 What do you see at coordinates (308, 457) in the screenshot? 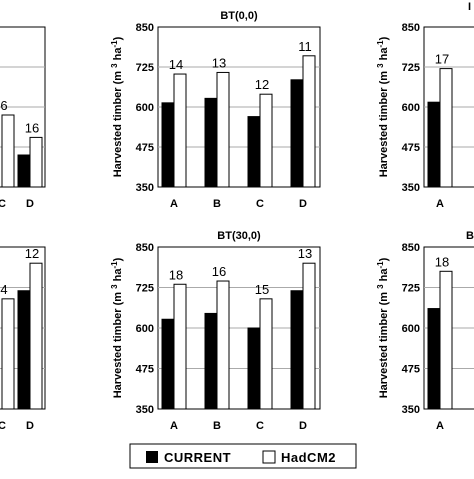
I see `legend-label-hadcm2: HadCM2` at bounding box center [308, 457].